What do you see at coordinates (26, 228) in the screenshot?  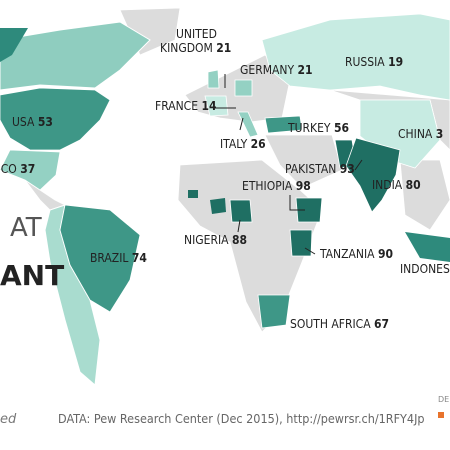 I see `title-fragment: AT` at bounding box center [26, 228].